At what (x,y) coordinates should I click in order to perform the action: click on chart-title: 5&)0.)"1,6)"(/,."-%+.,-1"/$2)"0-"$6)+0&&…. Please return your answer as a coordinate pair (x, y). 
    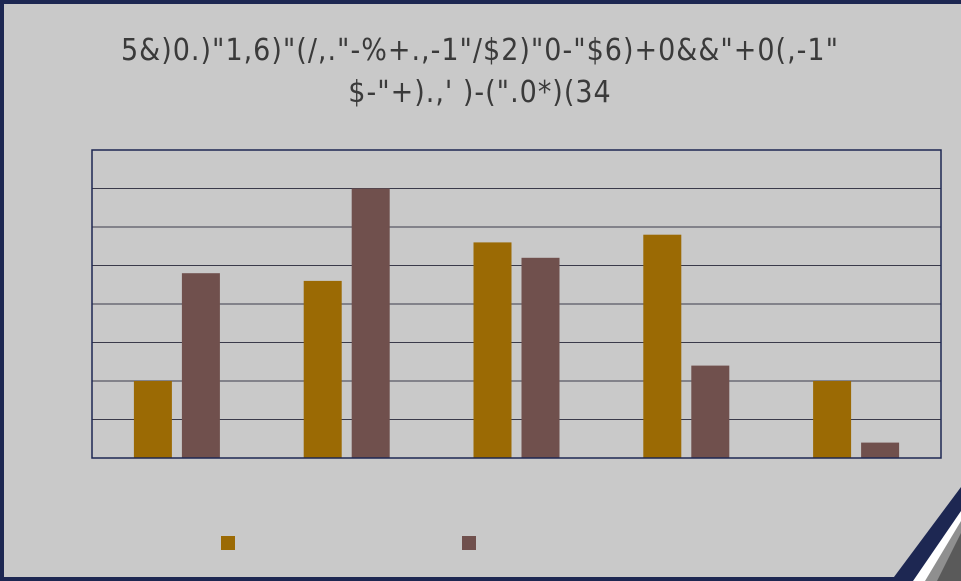
    Looking at the image, I should click on (480, 72).